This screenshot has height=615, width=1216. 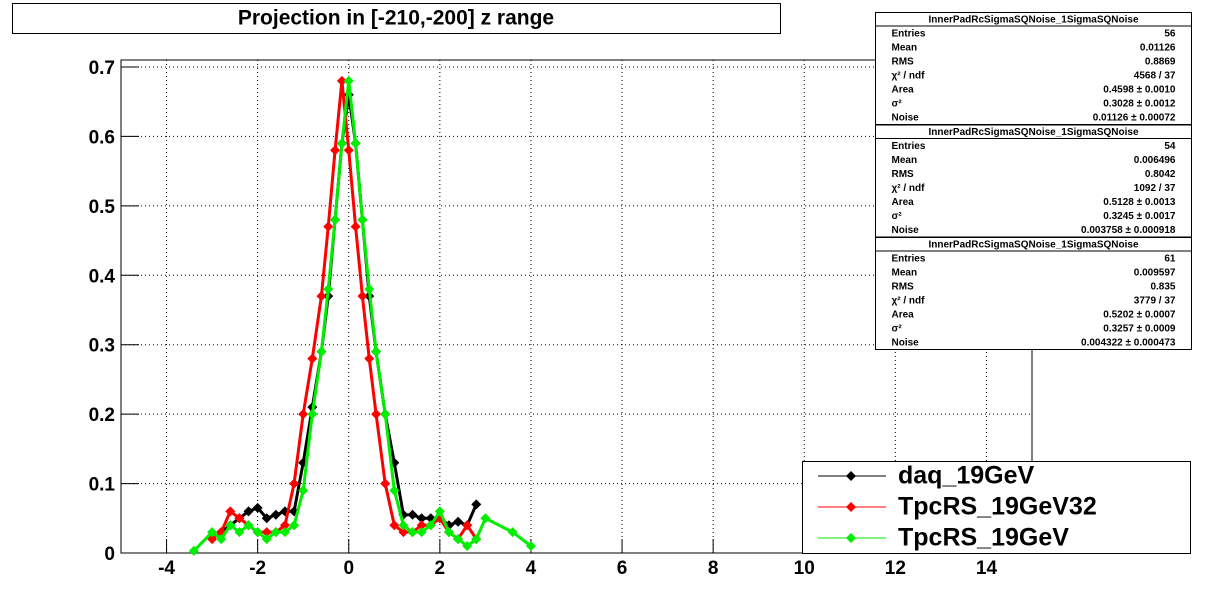 I want to click on stats-value: 0.5202 ± 0.0007, so click(x=1139, y=315).